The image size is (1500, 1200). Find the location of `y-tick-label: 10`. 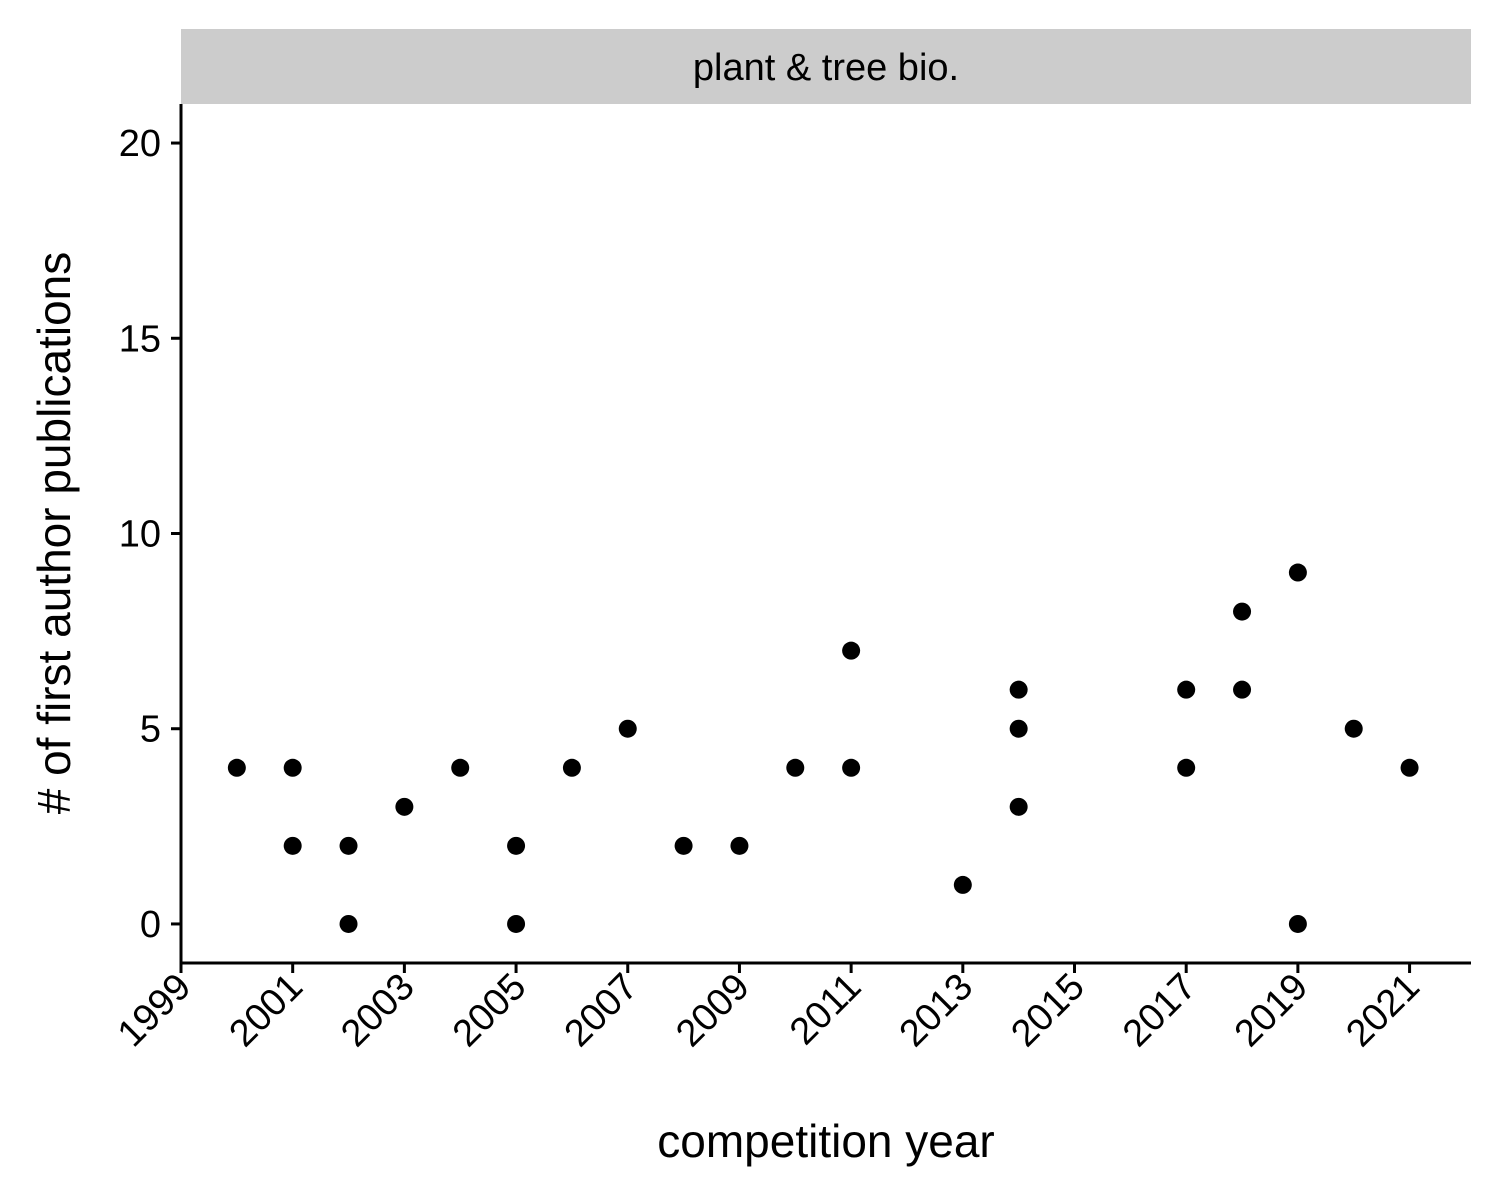

y-tick-label: 10 is located at coordinates (140, 535).